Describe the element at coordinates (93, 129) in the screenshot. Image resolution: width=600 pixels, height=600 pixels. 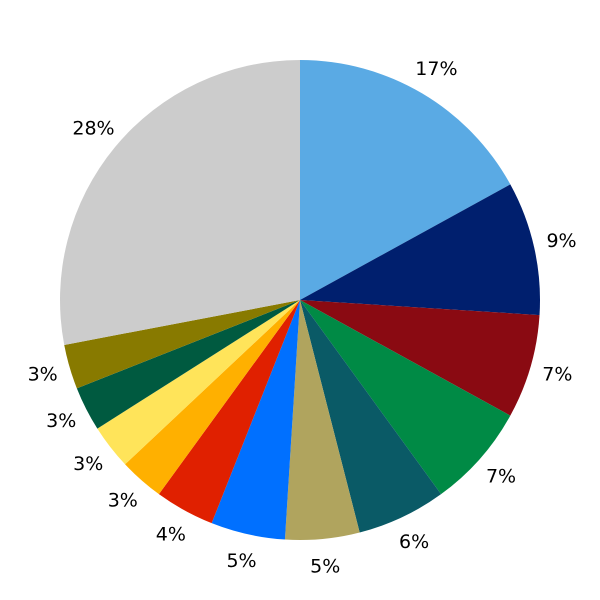
I see `slice-label: 28%` at that location.